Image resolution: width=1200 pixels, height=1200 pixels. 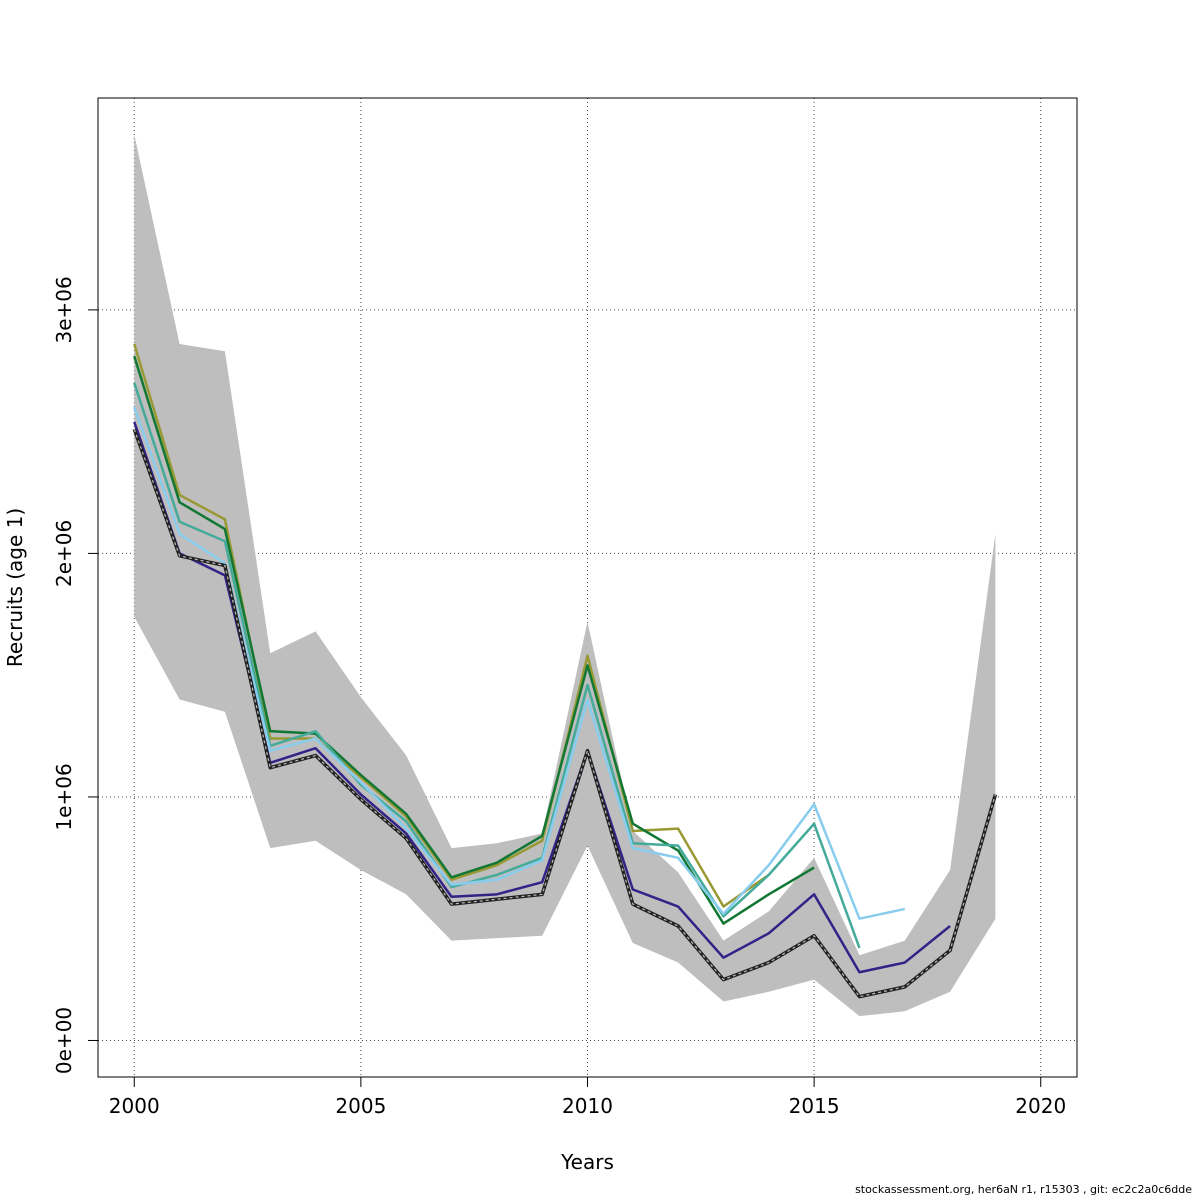 What do you see at coordinates (587, 1106) in the screenshot?
I see `x-tick-label: 2010` at bounding box center [587, 1106].